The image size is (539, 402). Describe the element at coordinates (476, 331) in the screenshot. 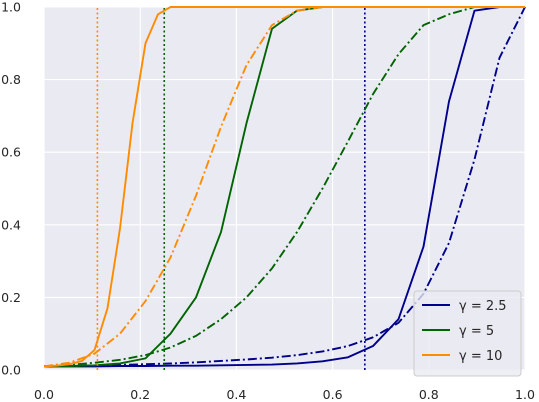

I see `legend-label: γ = 5` at that location.